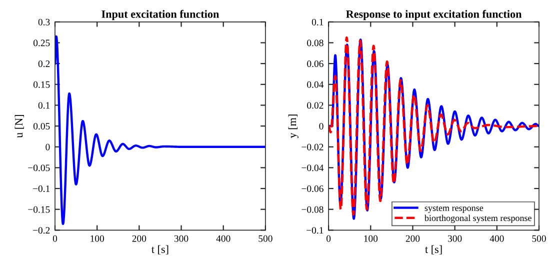 This screenshot has height=274, width=550. I want to click on y-tick-label: 0.04, so click(315, 84).